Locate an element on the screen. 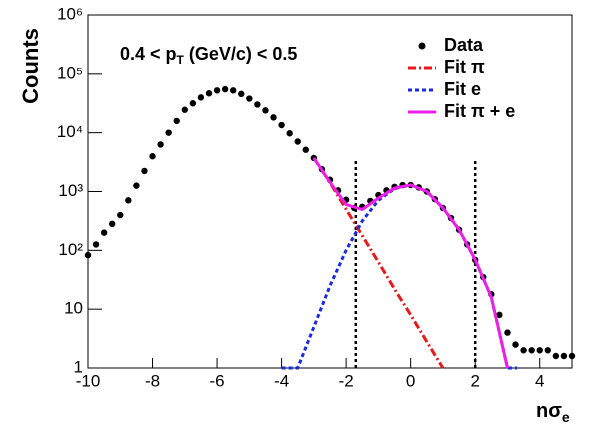  x-tick-label: 0 is located at coordinates (410, 380).